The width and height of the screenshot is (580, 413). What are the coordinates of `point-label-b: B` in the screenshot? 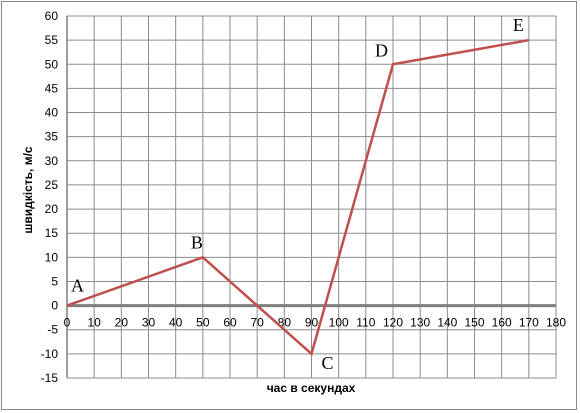 It's located at (197, 242).